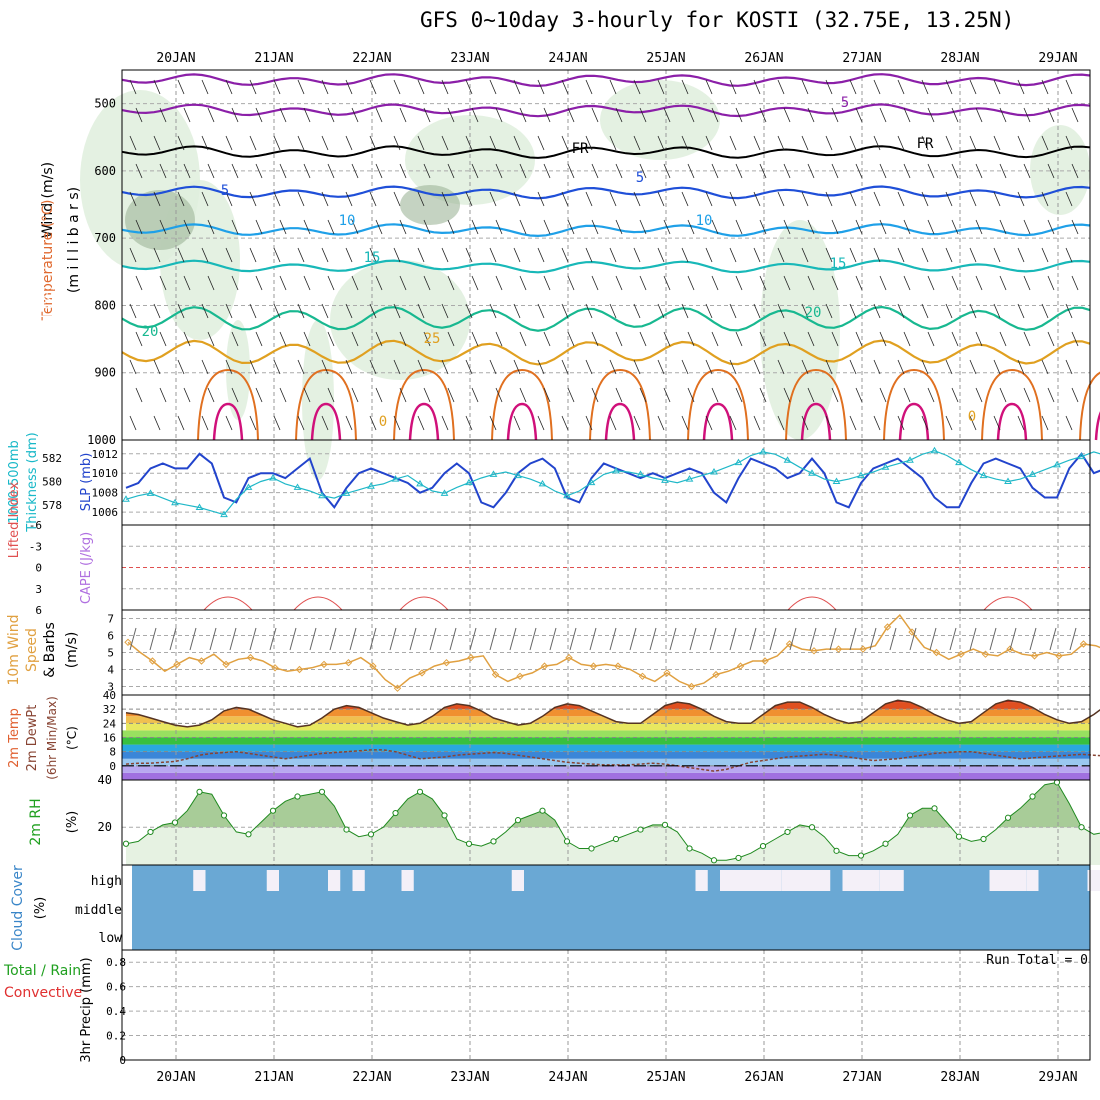 This screenshot has width=1100, height=1100. Describe the element at coordinates (613, 651) in the screenshot. I see `wind10-line` at that location.